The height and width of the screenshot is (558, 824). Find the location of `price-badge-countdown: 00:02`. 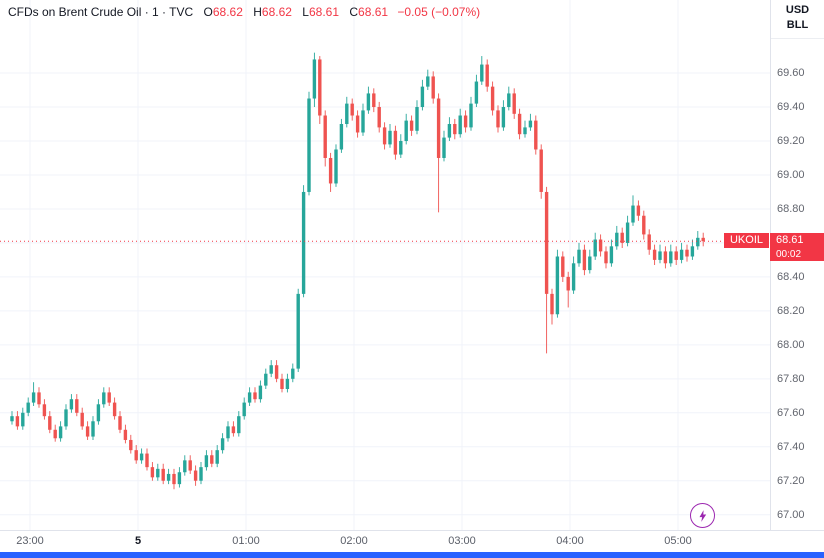

price-badge-countdown: 00:02 is located at coordinates (797, 255).